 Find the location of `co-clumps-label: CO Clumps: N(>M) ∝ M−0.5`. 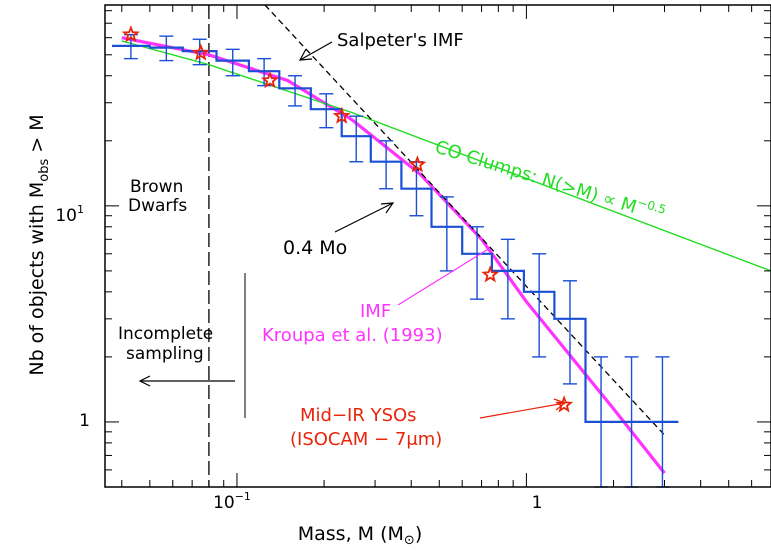

co-clumps-label: CO Clumps: N(>M) ∝ M−0.5 is located at coordinates (550, 180).